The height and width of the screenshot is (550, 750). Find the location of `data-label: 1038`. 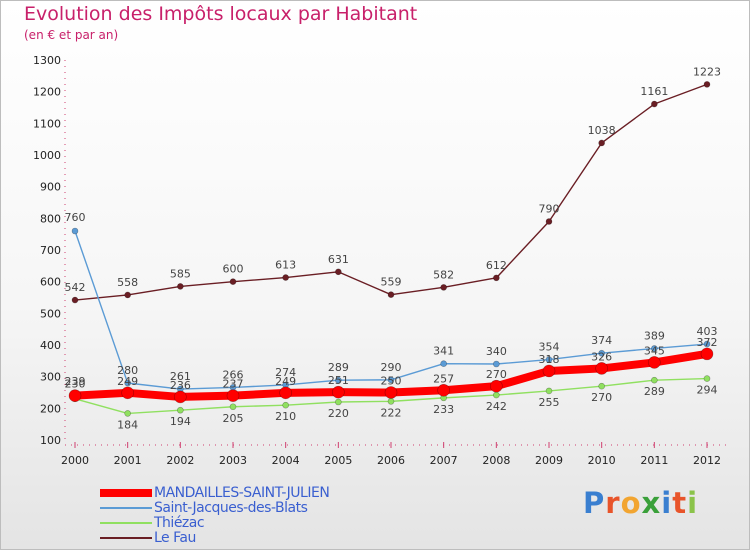

data-label: 1038 is located at coordinates (602, 130).